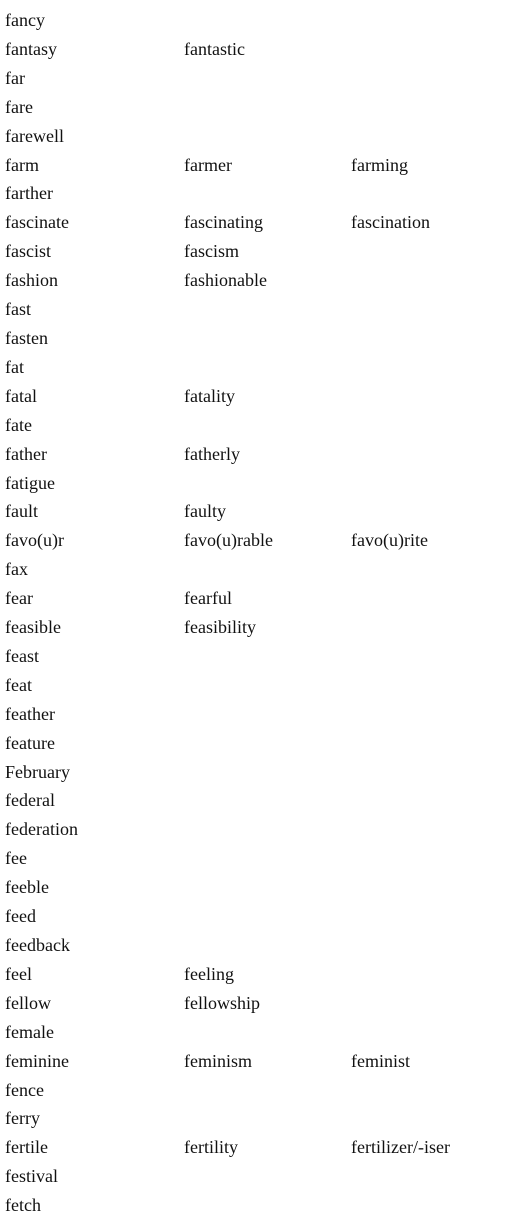 This screenshot has height=1224, width=506. What do you see at coordinates (21, 395) in the screenshot?
I see `headword: fatal` at bounding box center [21, 395].